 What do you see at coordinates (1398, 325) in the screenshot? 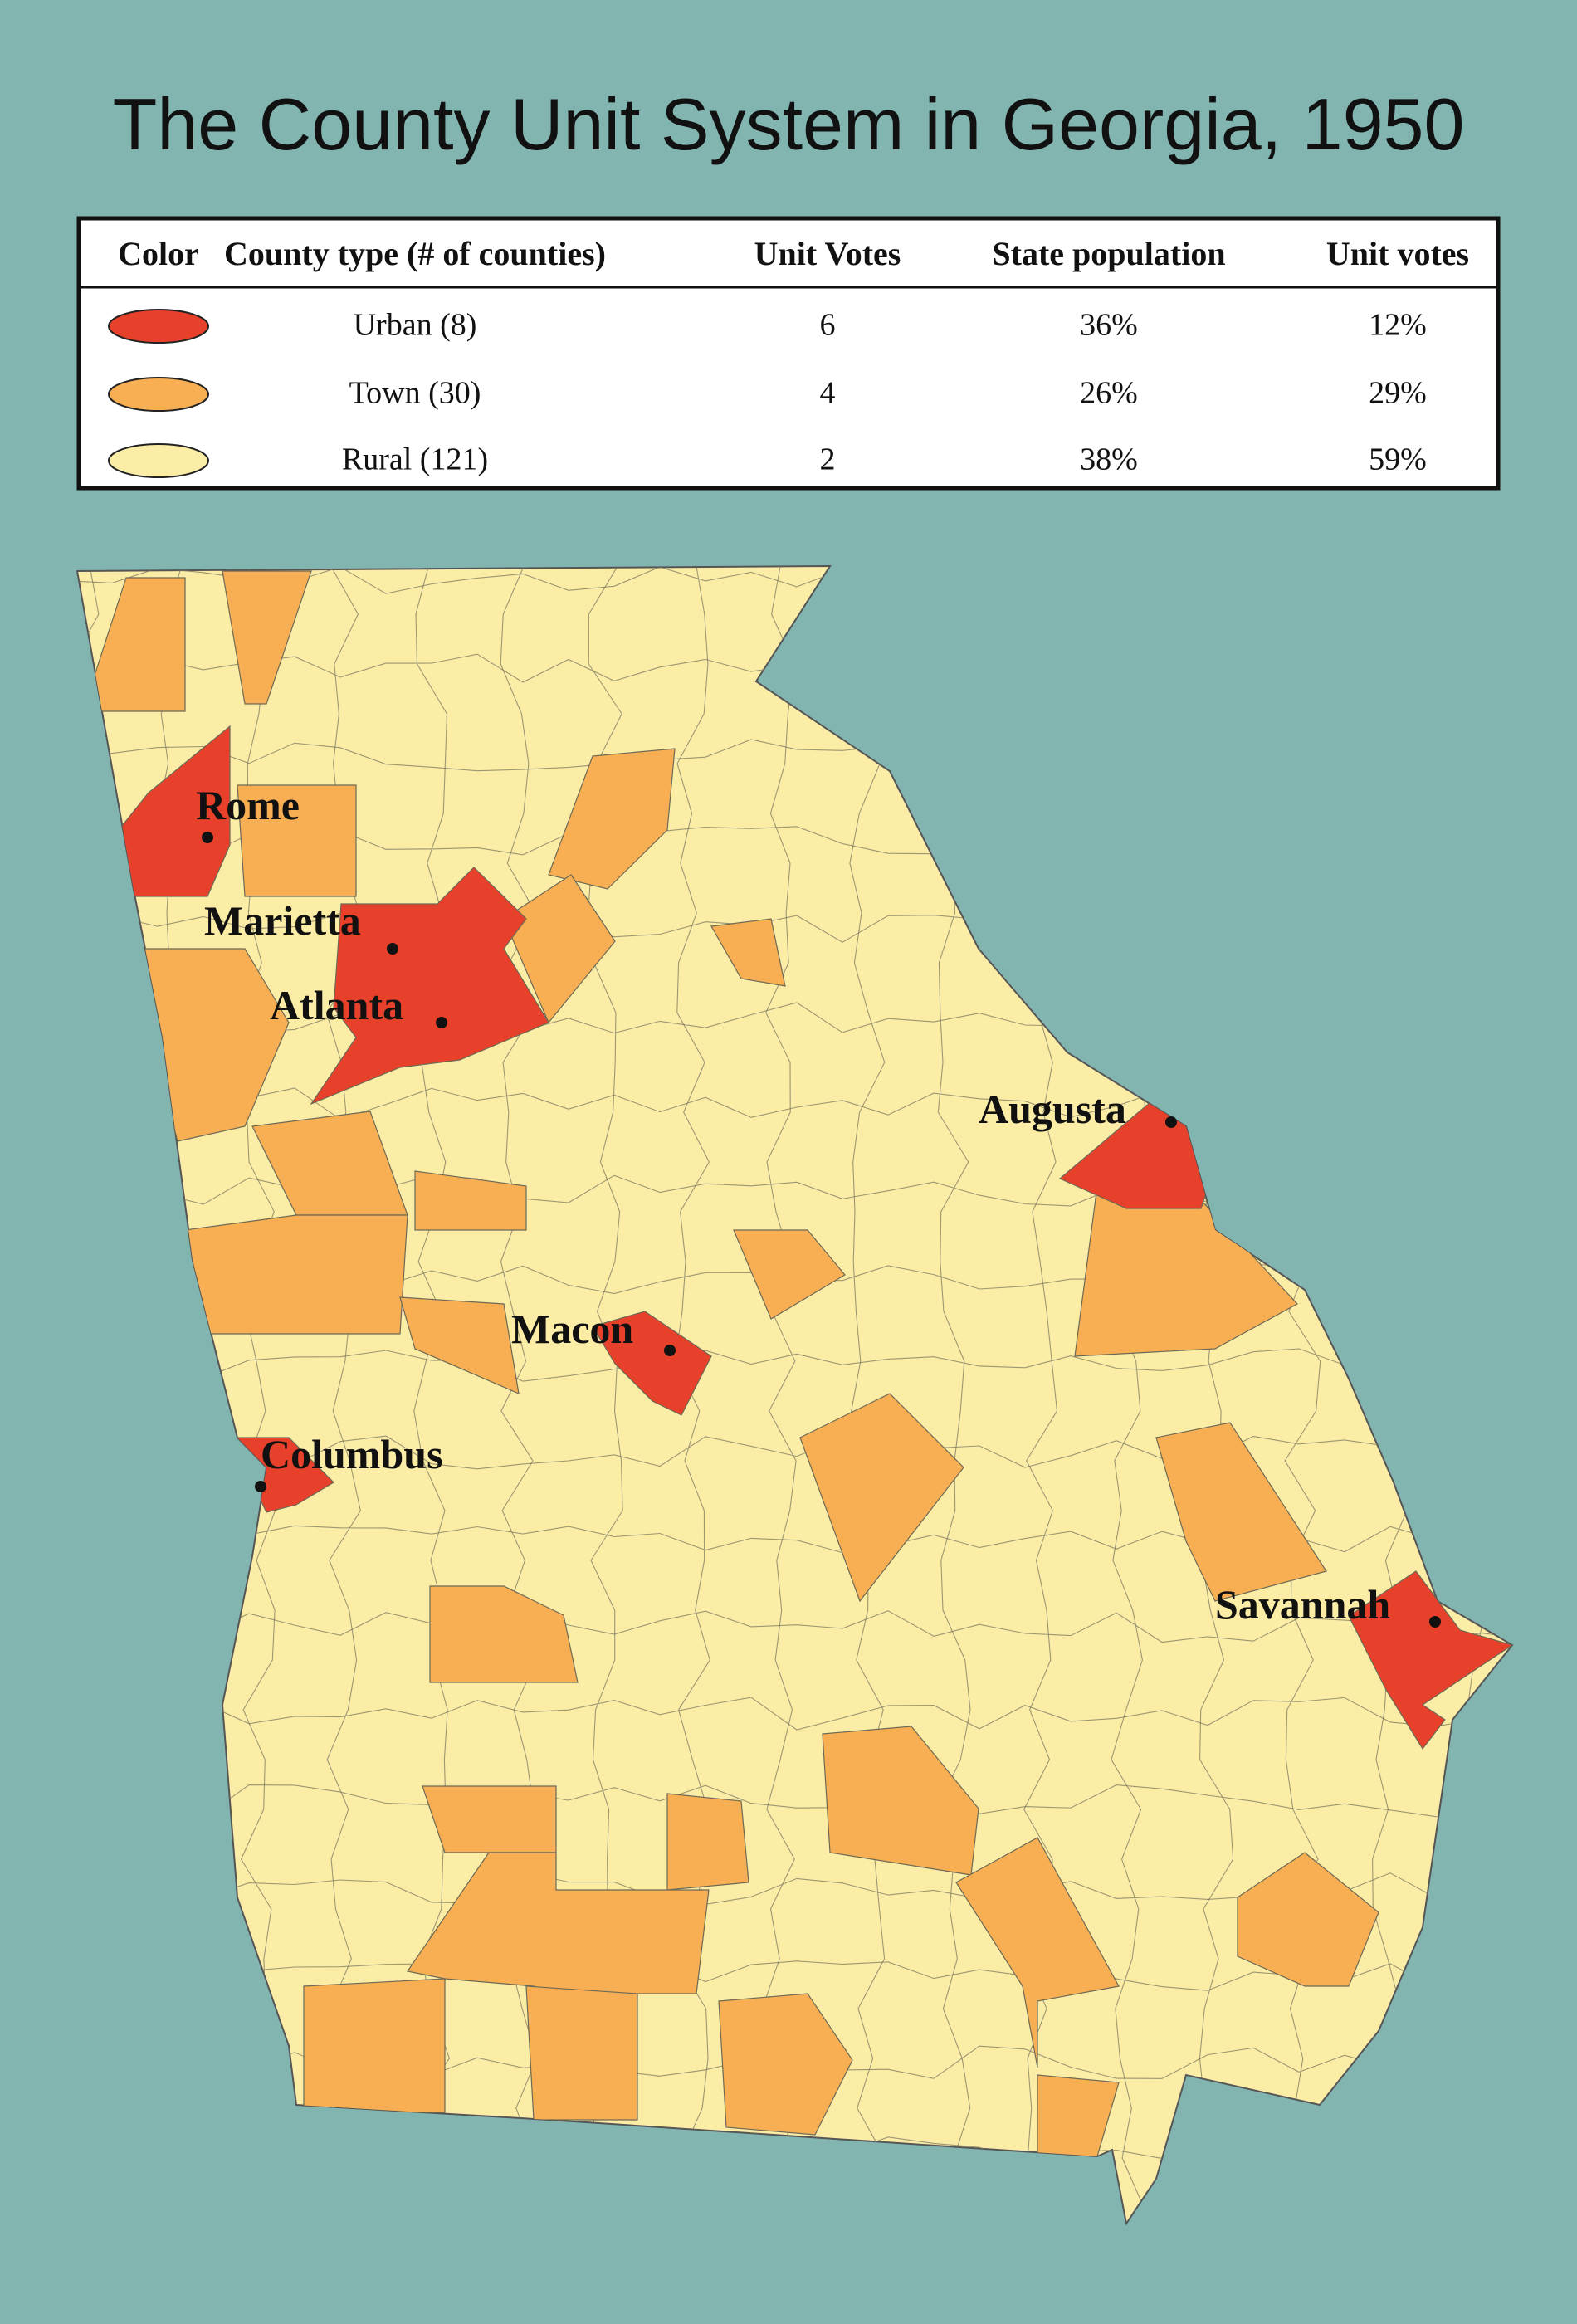
I see `table-cell: 12%` at bounding box center [1398, 325].